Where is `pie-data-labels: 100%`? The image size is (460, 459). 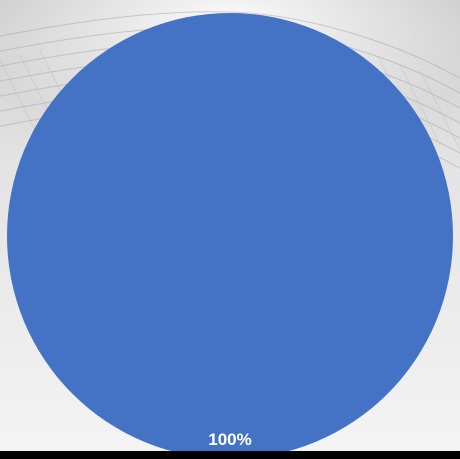 pie-data-labels: 100% is located at coordinates (229, 439).